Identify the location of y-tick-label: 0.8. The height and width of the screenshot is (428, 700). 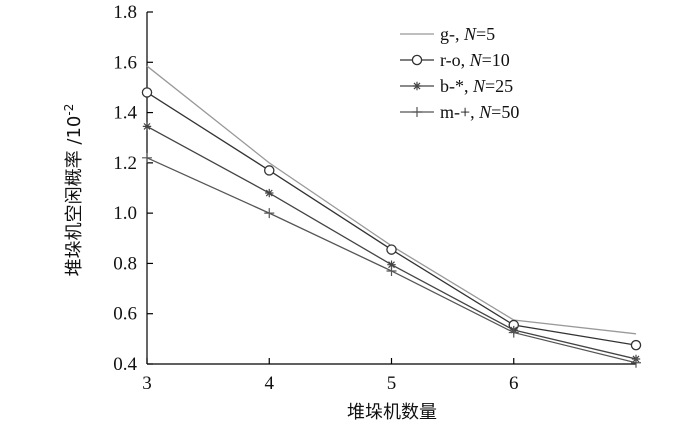
(125, 263).